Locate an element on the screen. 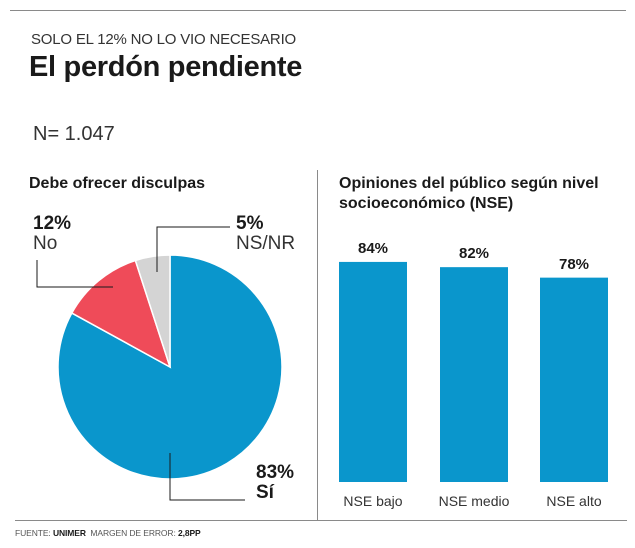 The width and height of the screenshot is (635, 548). leader-line-no is located at coordinates (74, 274).